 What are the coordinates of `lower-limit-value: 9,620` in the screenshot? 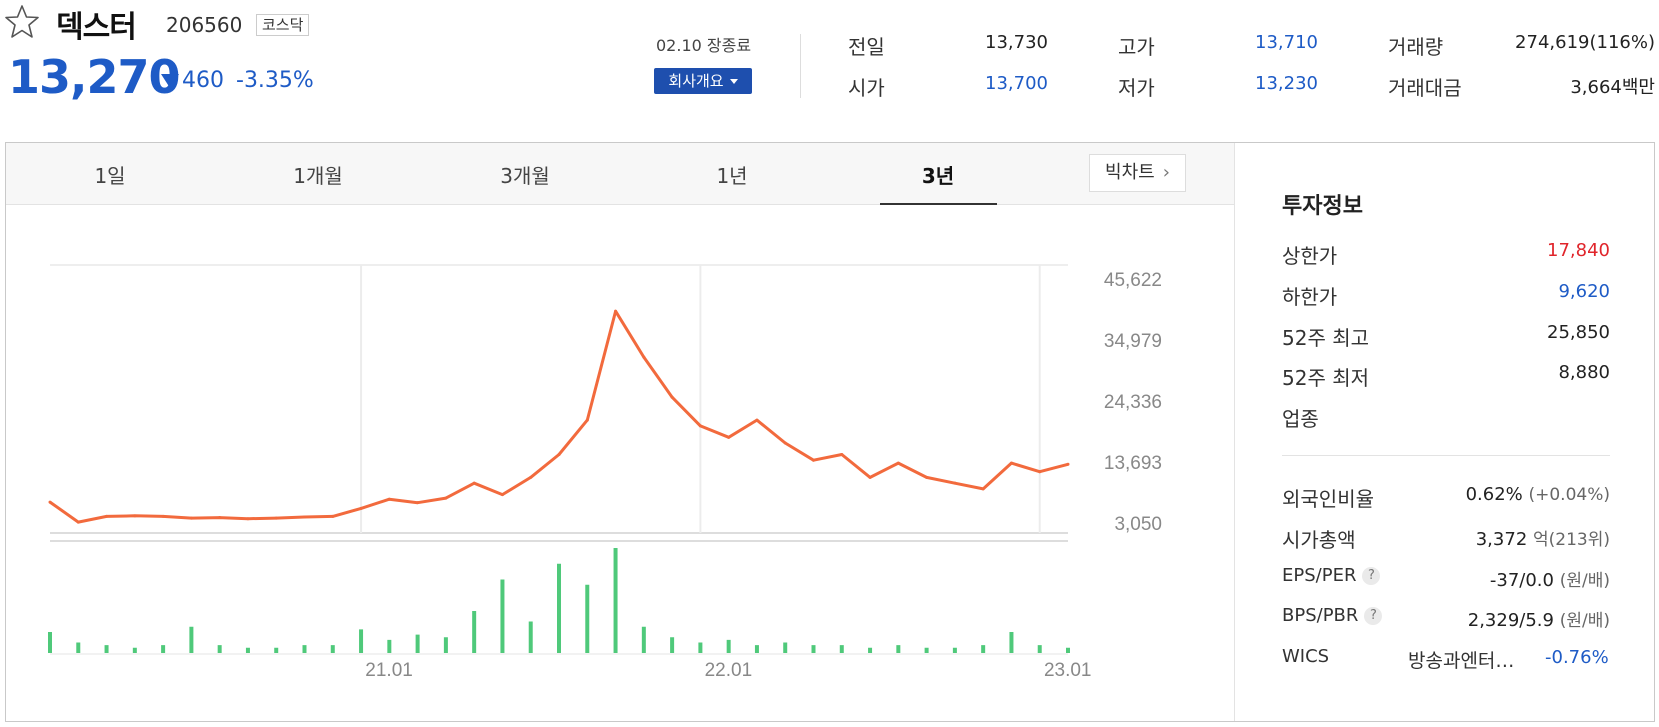 It's located at (1584, 291).